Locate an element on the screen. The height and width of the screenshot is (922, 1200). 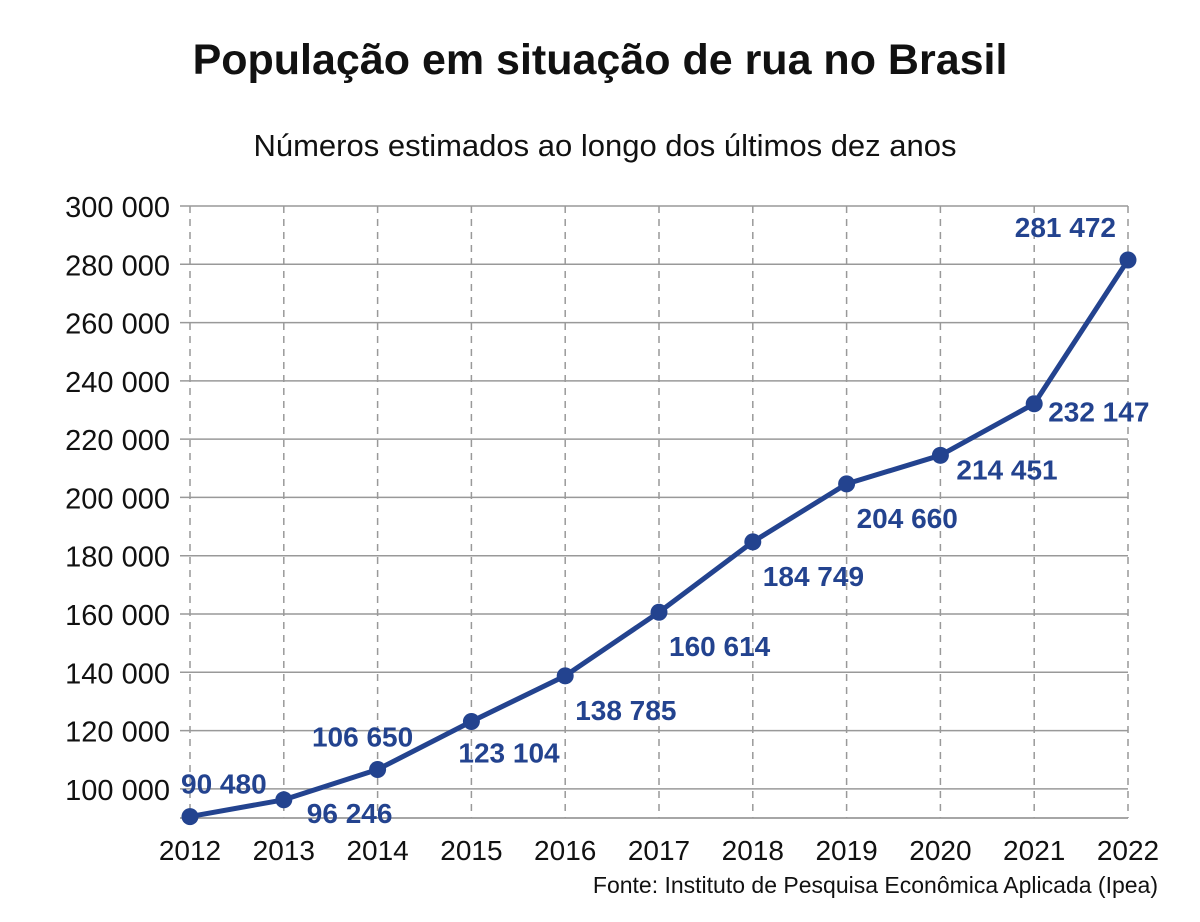
y-tick-label: 260 000 is located at coordinates (117, 325).